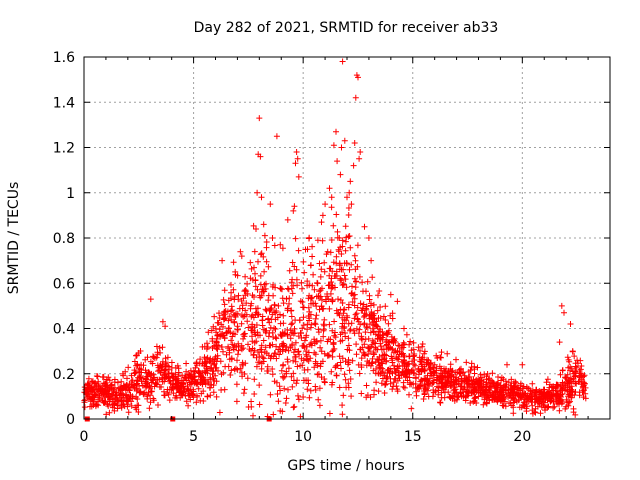 The image size is (640, 480). What do you see at coordinates (64, 284) in the screenshot?
I see `y-tick-label: 0.6` at bounding box center [64, 284].